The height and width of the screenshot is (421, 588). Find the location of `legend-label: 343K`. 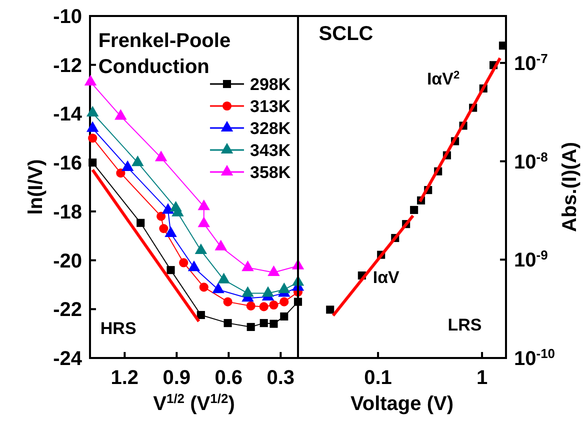

legend-label: 343K is located at coordinates (271, 150).